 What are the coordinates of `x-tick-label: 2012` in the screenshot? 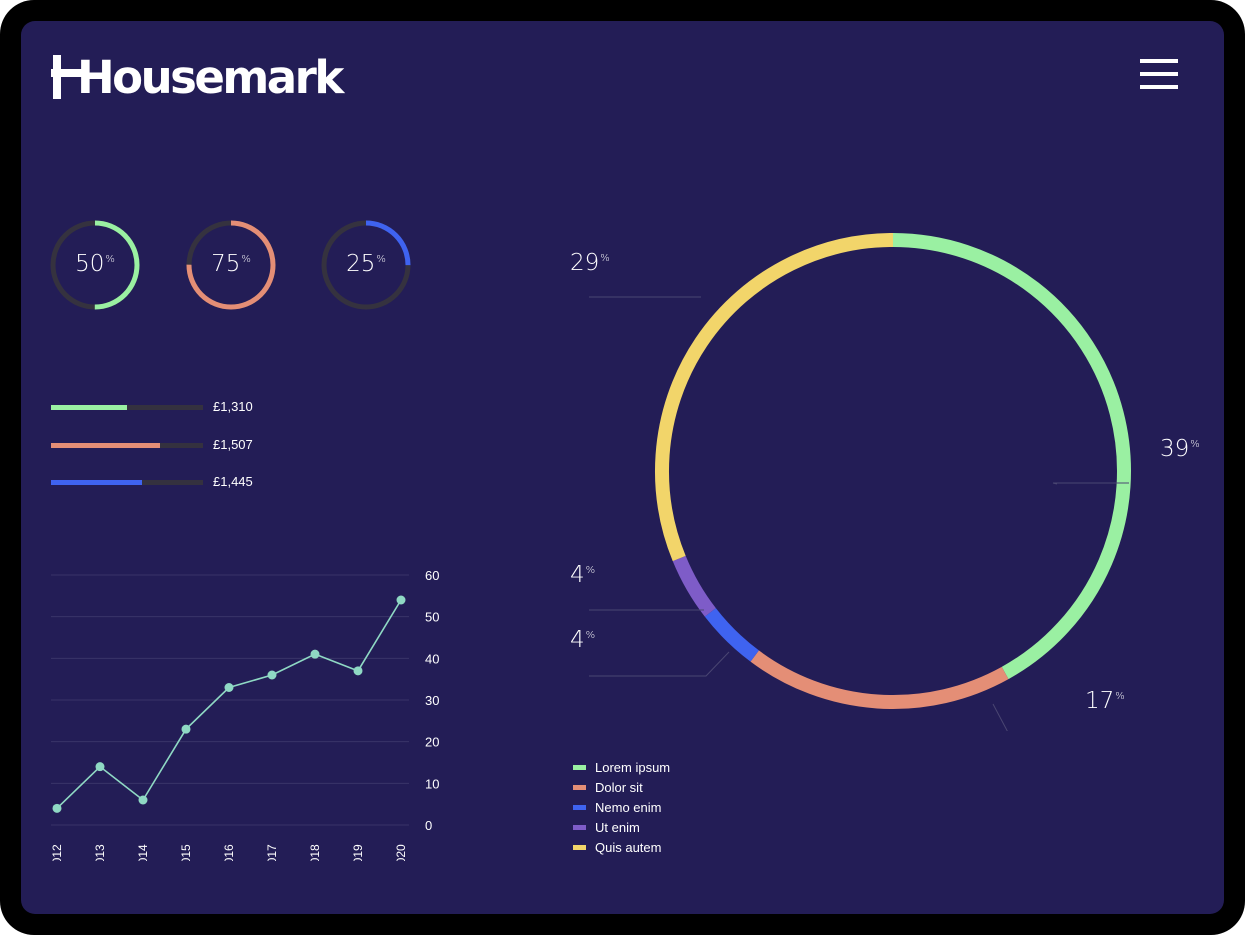 It's located at (57, 852).